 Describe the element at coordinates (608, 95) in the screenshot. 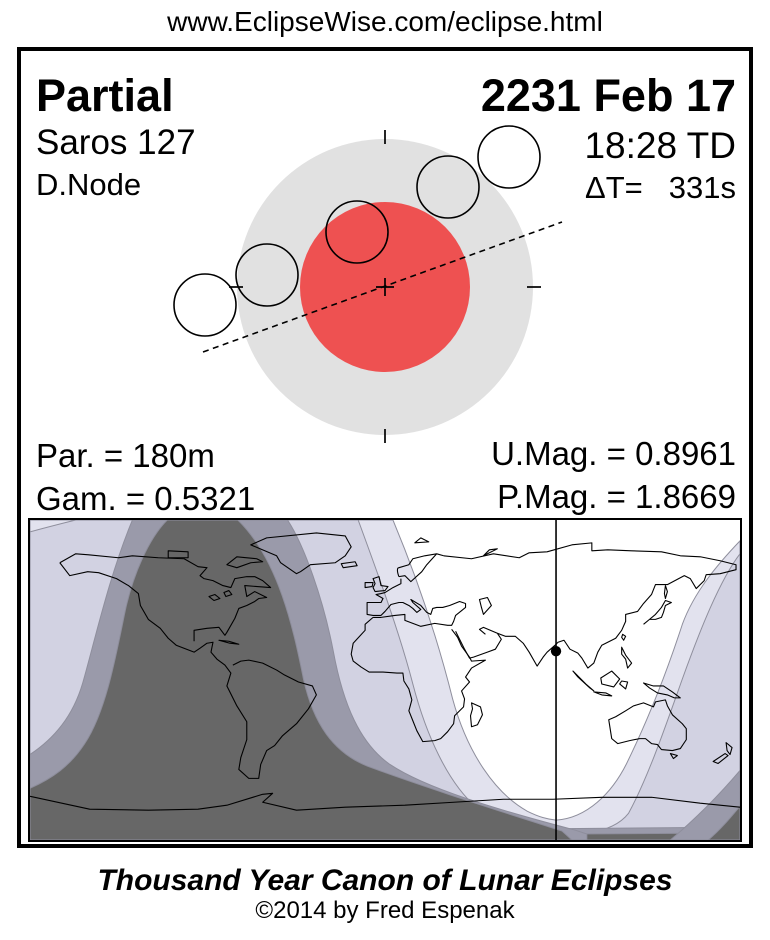

I see `eclipse-date: 2231 Feb 17` at that location.